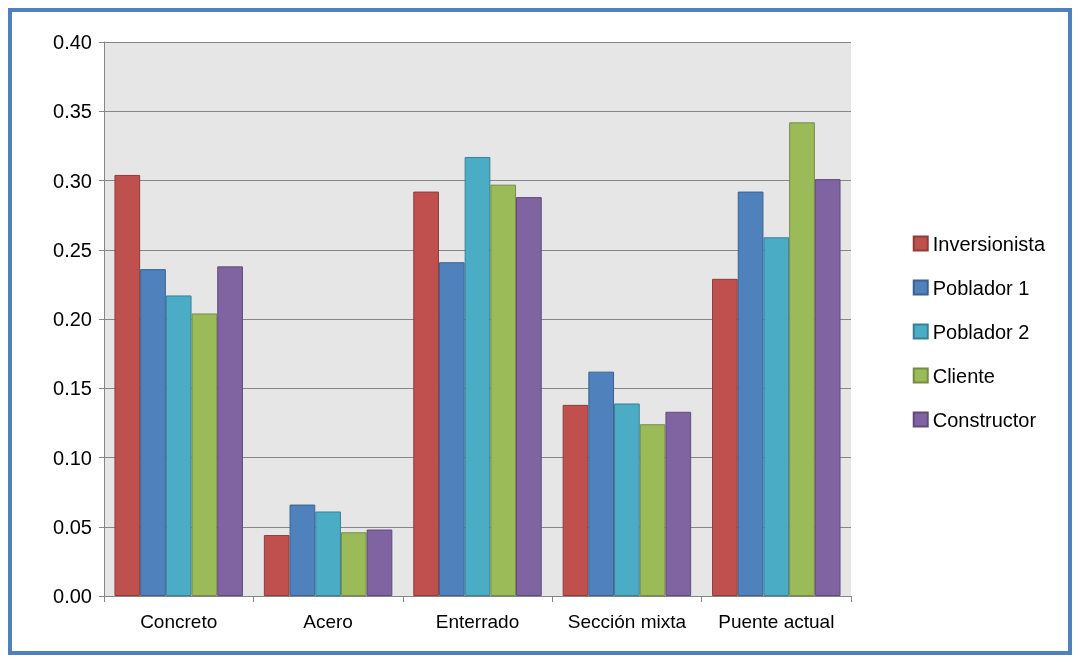  What do you see at coordinates (179, 621) in the screenshot?
I see `x-tick-label: Concreto` at bounding box center [179, 621].